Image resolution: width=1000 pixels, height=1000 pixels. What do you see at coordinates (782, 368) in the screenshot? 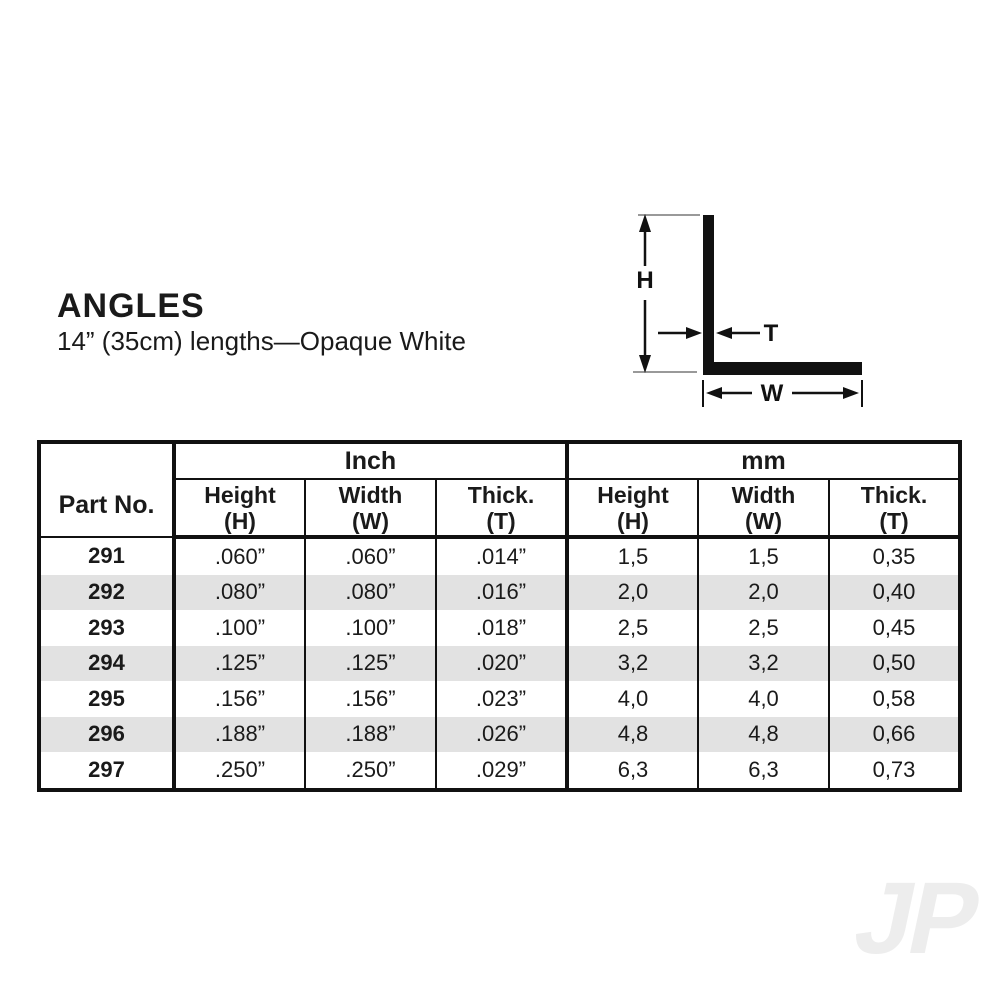
I see `angle-horizontal-leg` at bounding box center [782, 368].